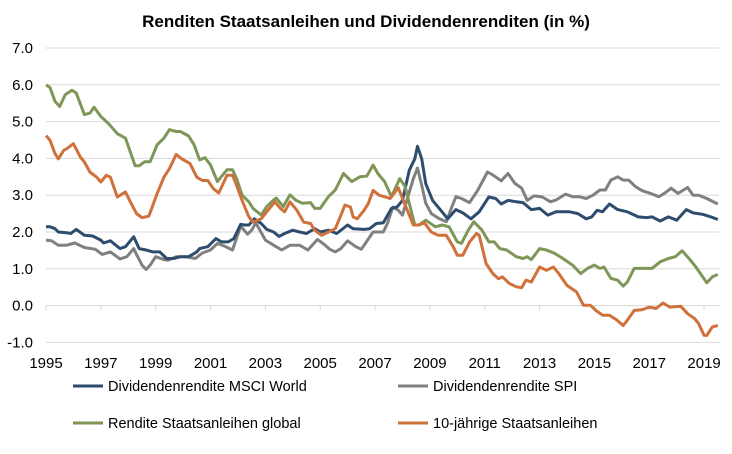  I want to click on y-tick-label: 1.0, so click(22, 269).